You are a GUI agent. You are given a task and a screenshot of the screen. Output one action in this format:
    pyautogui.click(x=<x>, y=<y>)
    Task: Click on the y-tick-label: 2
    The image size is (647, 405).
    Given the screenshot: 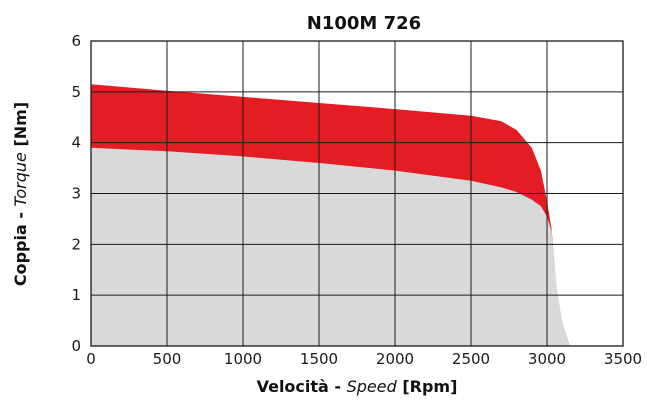 What is the action you would take?
    pyautogui.click(x=76, y=244)
    